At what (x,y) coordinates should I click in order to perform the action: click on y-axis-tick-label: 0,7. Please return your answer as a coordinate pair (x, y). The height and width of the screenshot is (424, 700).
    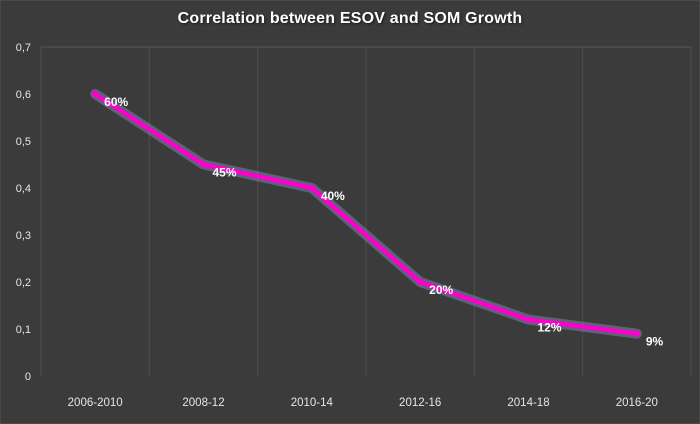
    Looking at the image, I should click on (23, 48).